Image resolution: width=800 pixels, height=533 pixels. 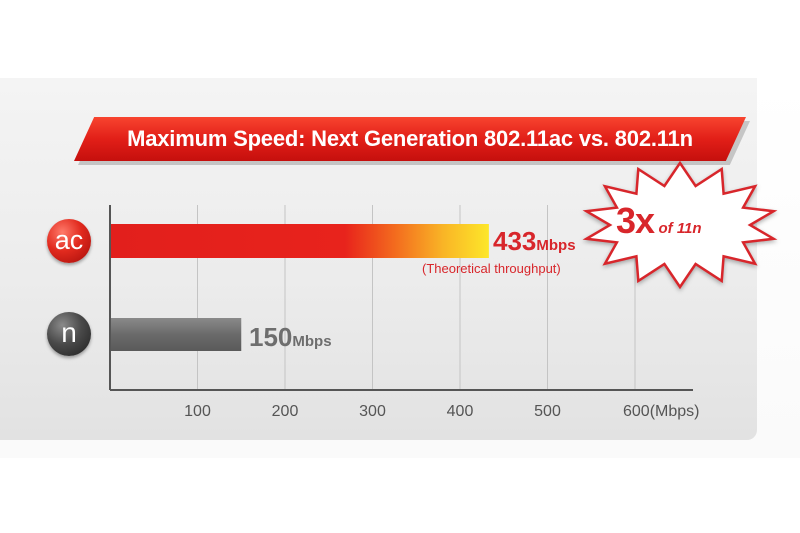 I want to click on x-tick-label: 300, so click(x=372, y=411).